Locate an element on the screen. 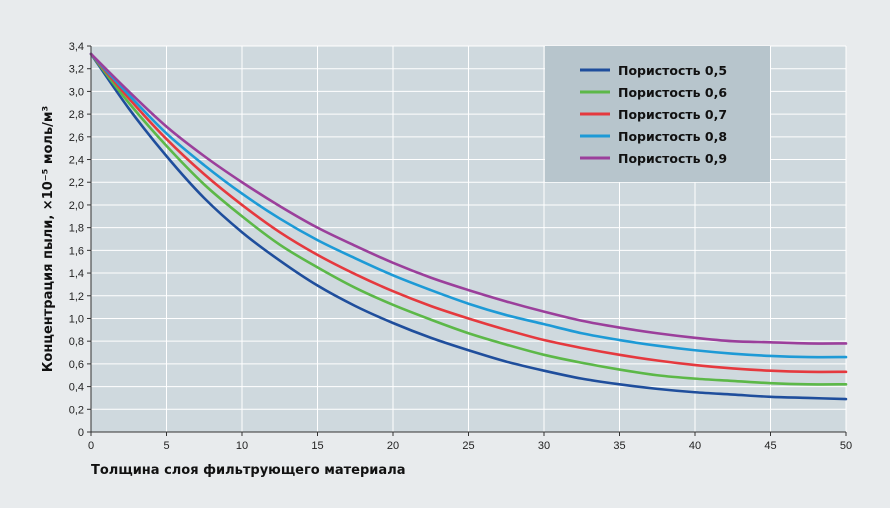 The height and width of the screenshot is (508, 890). y-tick-label: 1,2 is located at coordinates (76, 297).